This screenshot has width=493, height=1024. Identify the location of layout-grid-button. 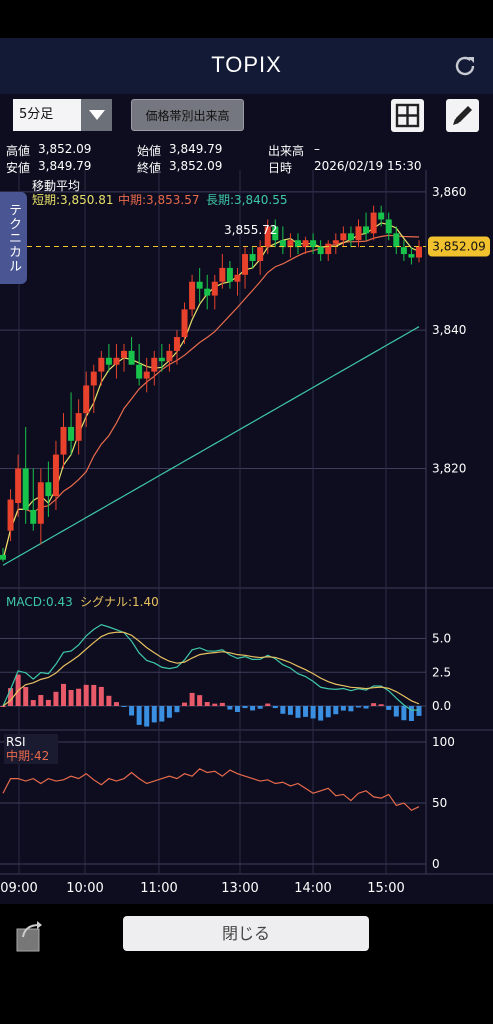
(407, 115).